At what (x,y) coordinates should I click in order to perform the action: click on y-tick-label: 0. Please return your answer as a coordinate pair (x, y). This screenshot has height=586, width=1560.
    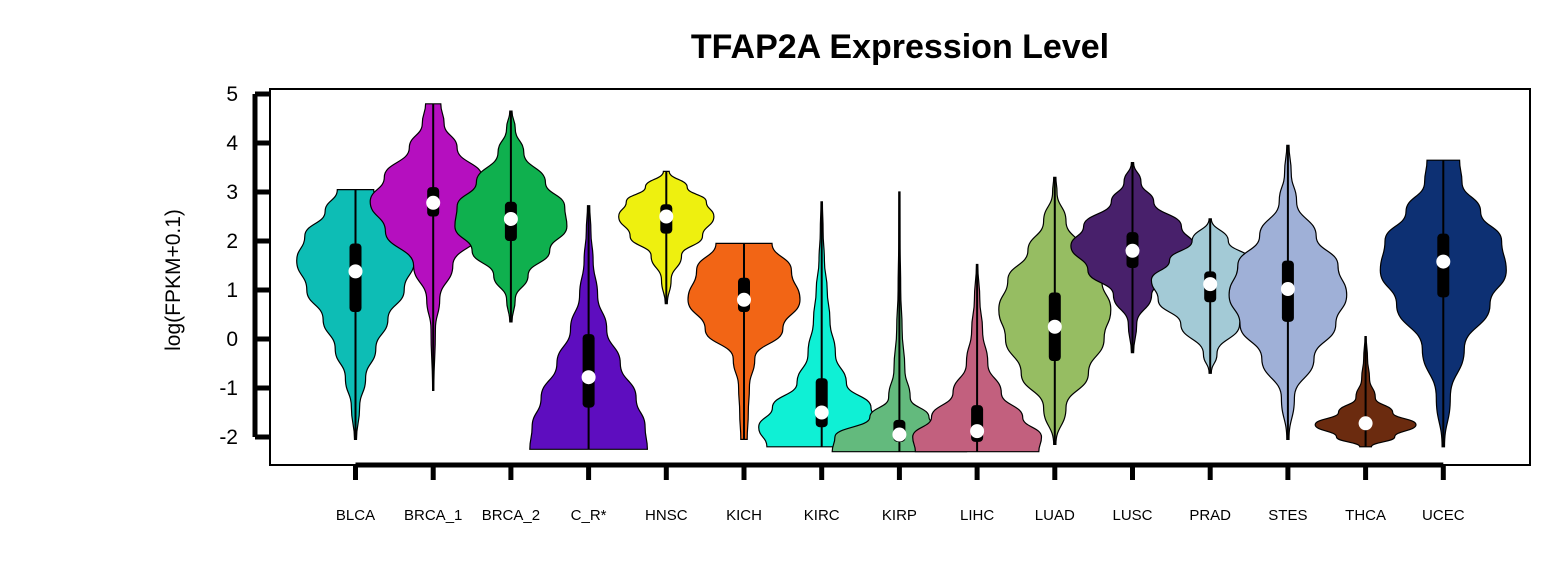
    Looking at the image, I should click on (232, 339).